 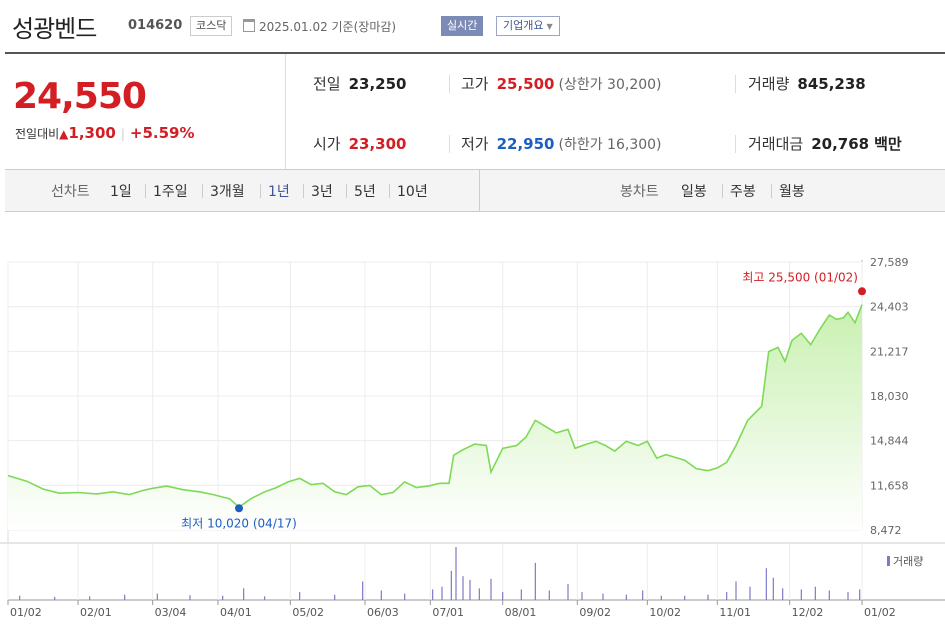 What do you see at coordinates (70, 192) in the screenshot?
I see `line-chart-label: 선차트` at bounding box center [70, 192].